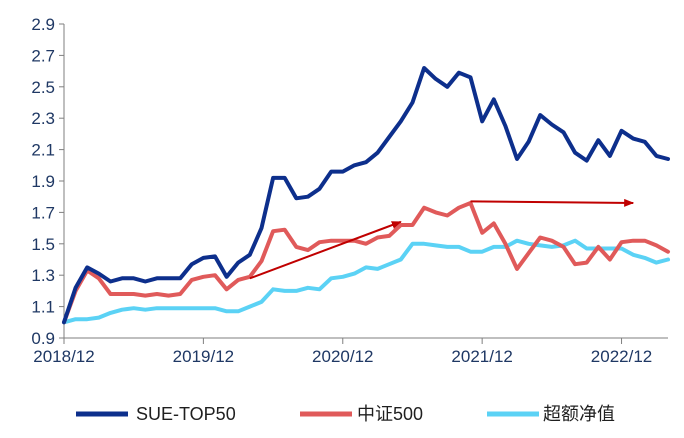  I want to click on y-tick-label: 1.7, so click(43, 212).